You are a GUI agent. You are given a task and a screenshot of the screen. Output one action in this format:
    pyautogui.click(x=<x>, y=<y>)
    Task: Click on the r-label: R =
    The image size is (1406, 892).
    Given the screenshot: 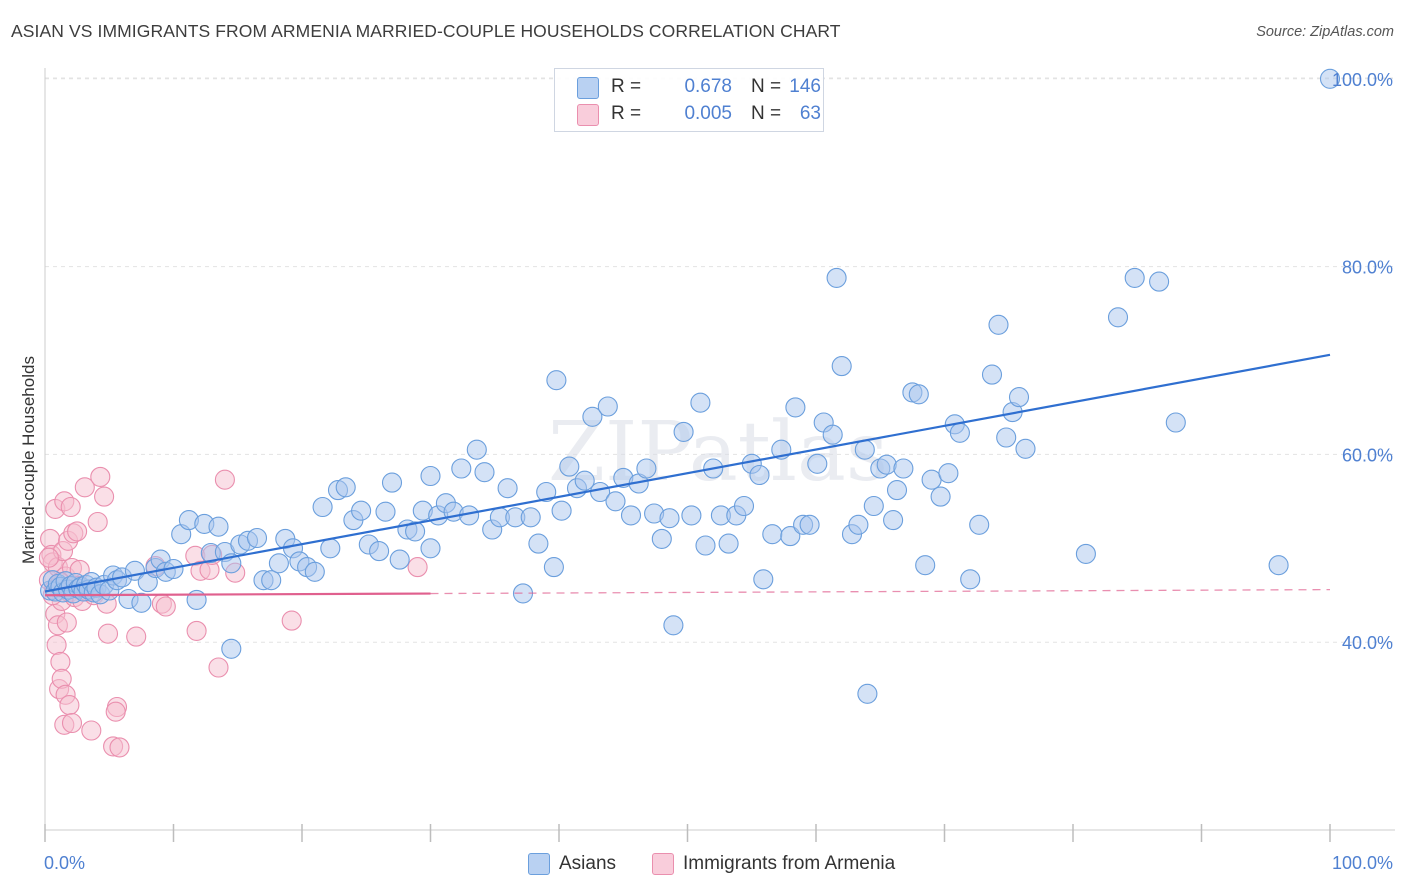 What is the action you would take?
    pyautogui.click(x=626, y=86)
    